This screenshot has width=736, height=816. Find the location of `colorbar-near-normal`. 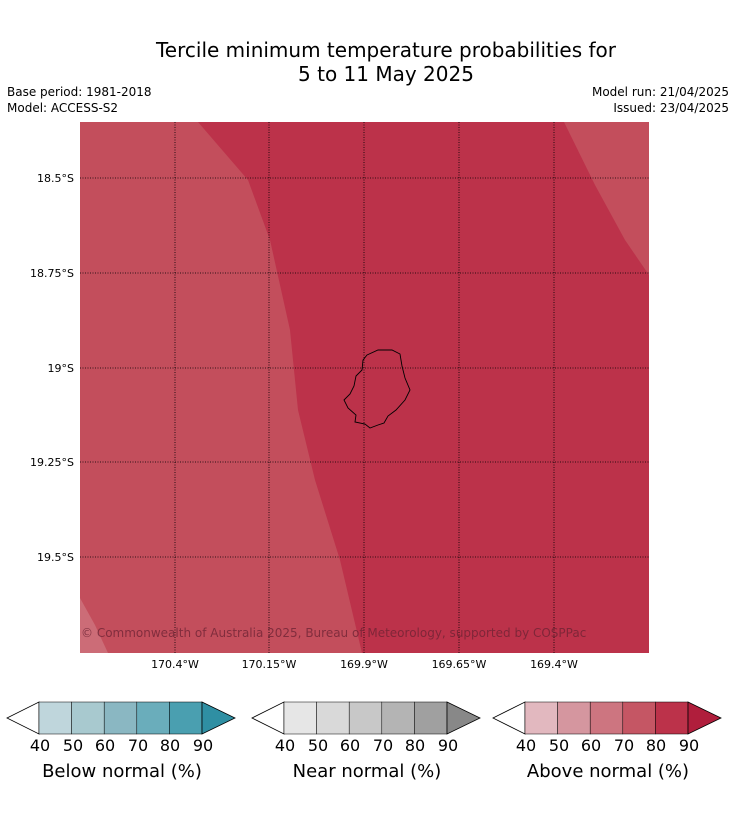

colorbar-near-normal is located at coordinates (366, 718).